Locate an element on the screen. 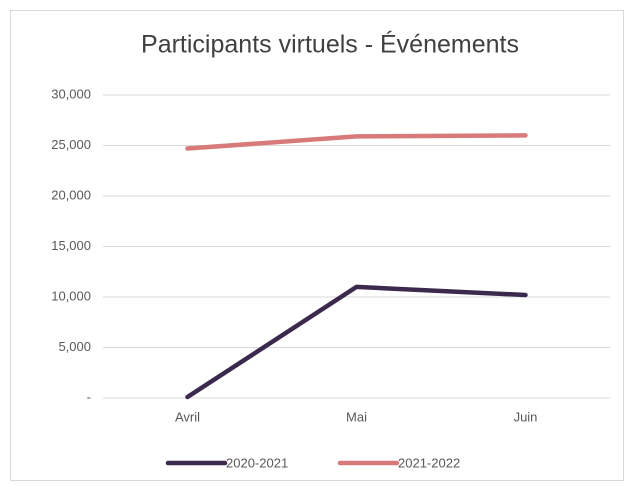  x-tick-label: Juin is located at coordinates (526, 416).